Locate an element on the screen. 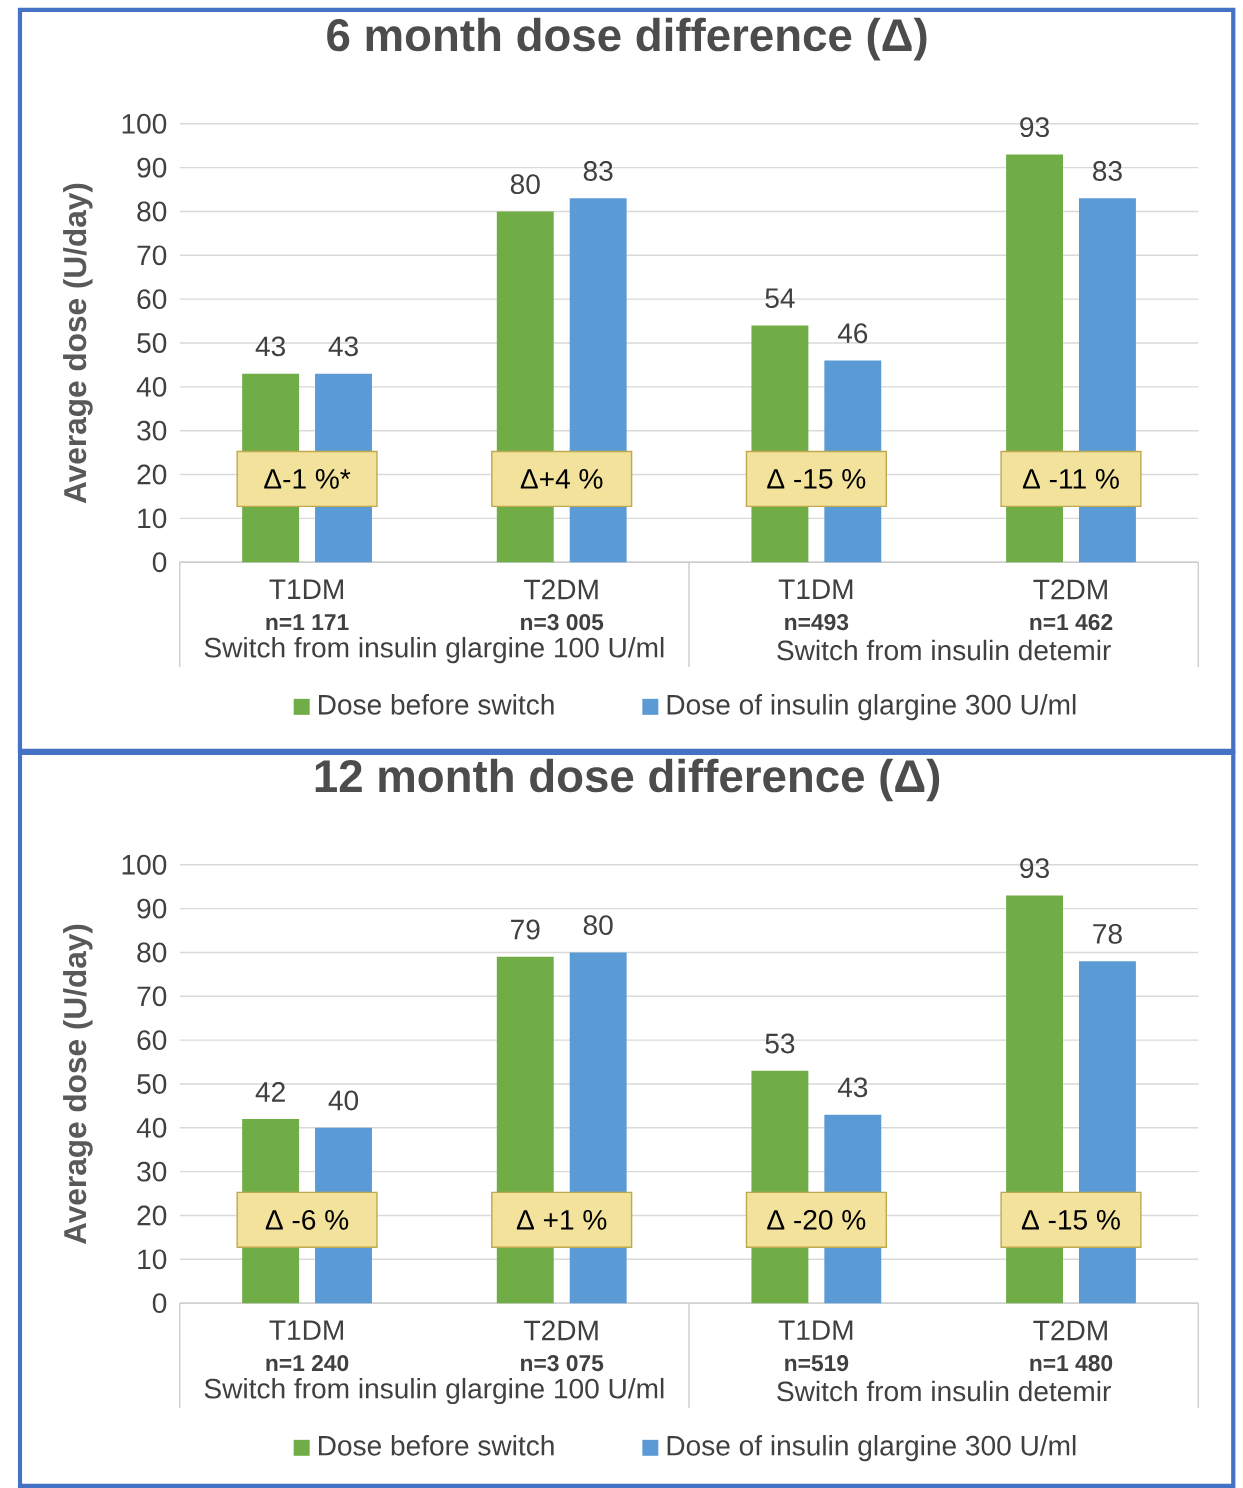 The width and height of the screenshot is (1243, 1488). text: n=493 is located at coordinates (817, 622).